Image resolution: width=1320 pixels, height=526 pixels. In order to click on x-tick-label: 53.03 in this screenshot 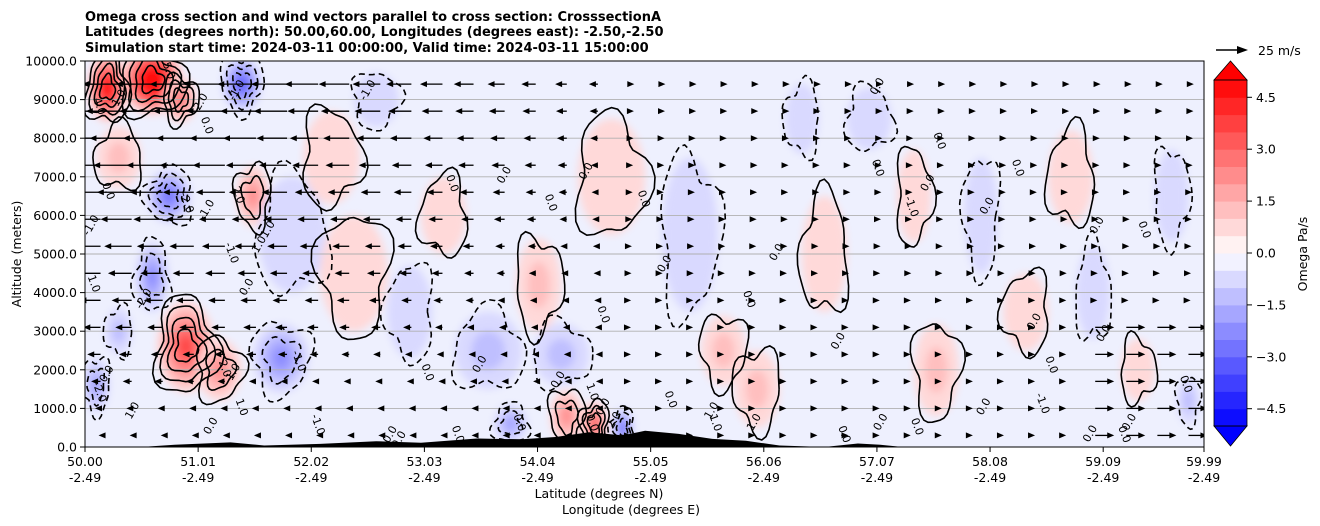, I will do `click(424, 461)`.